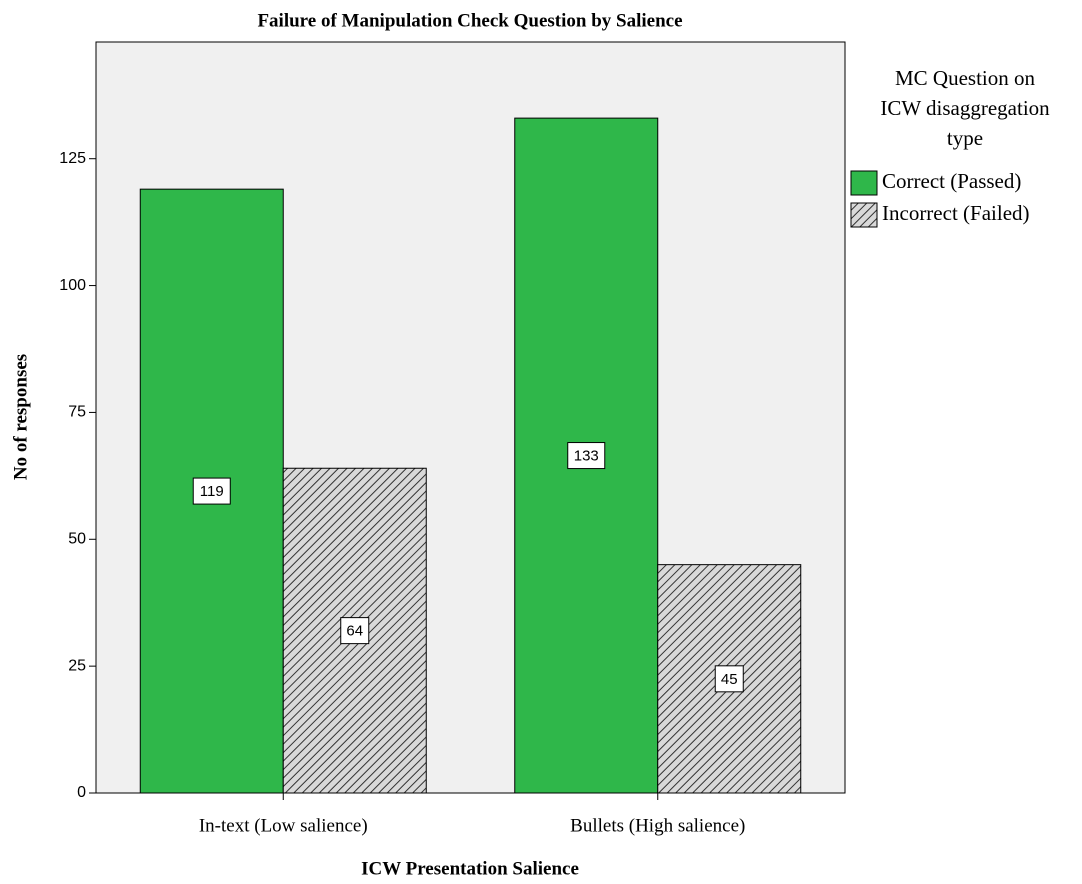  I want to click on legend-label: Incorrect (Failed), so click(956, 213).